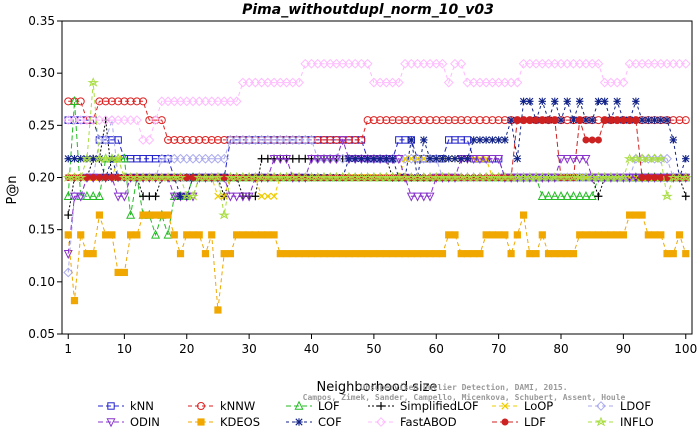 The height and width of the screenshot is (434, 699). I want to click on legend-label: kNNW, so click(237, 406).